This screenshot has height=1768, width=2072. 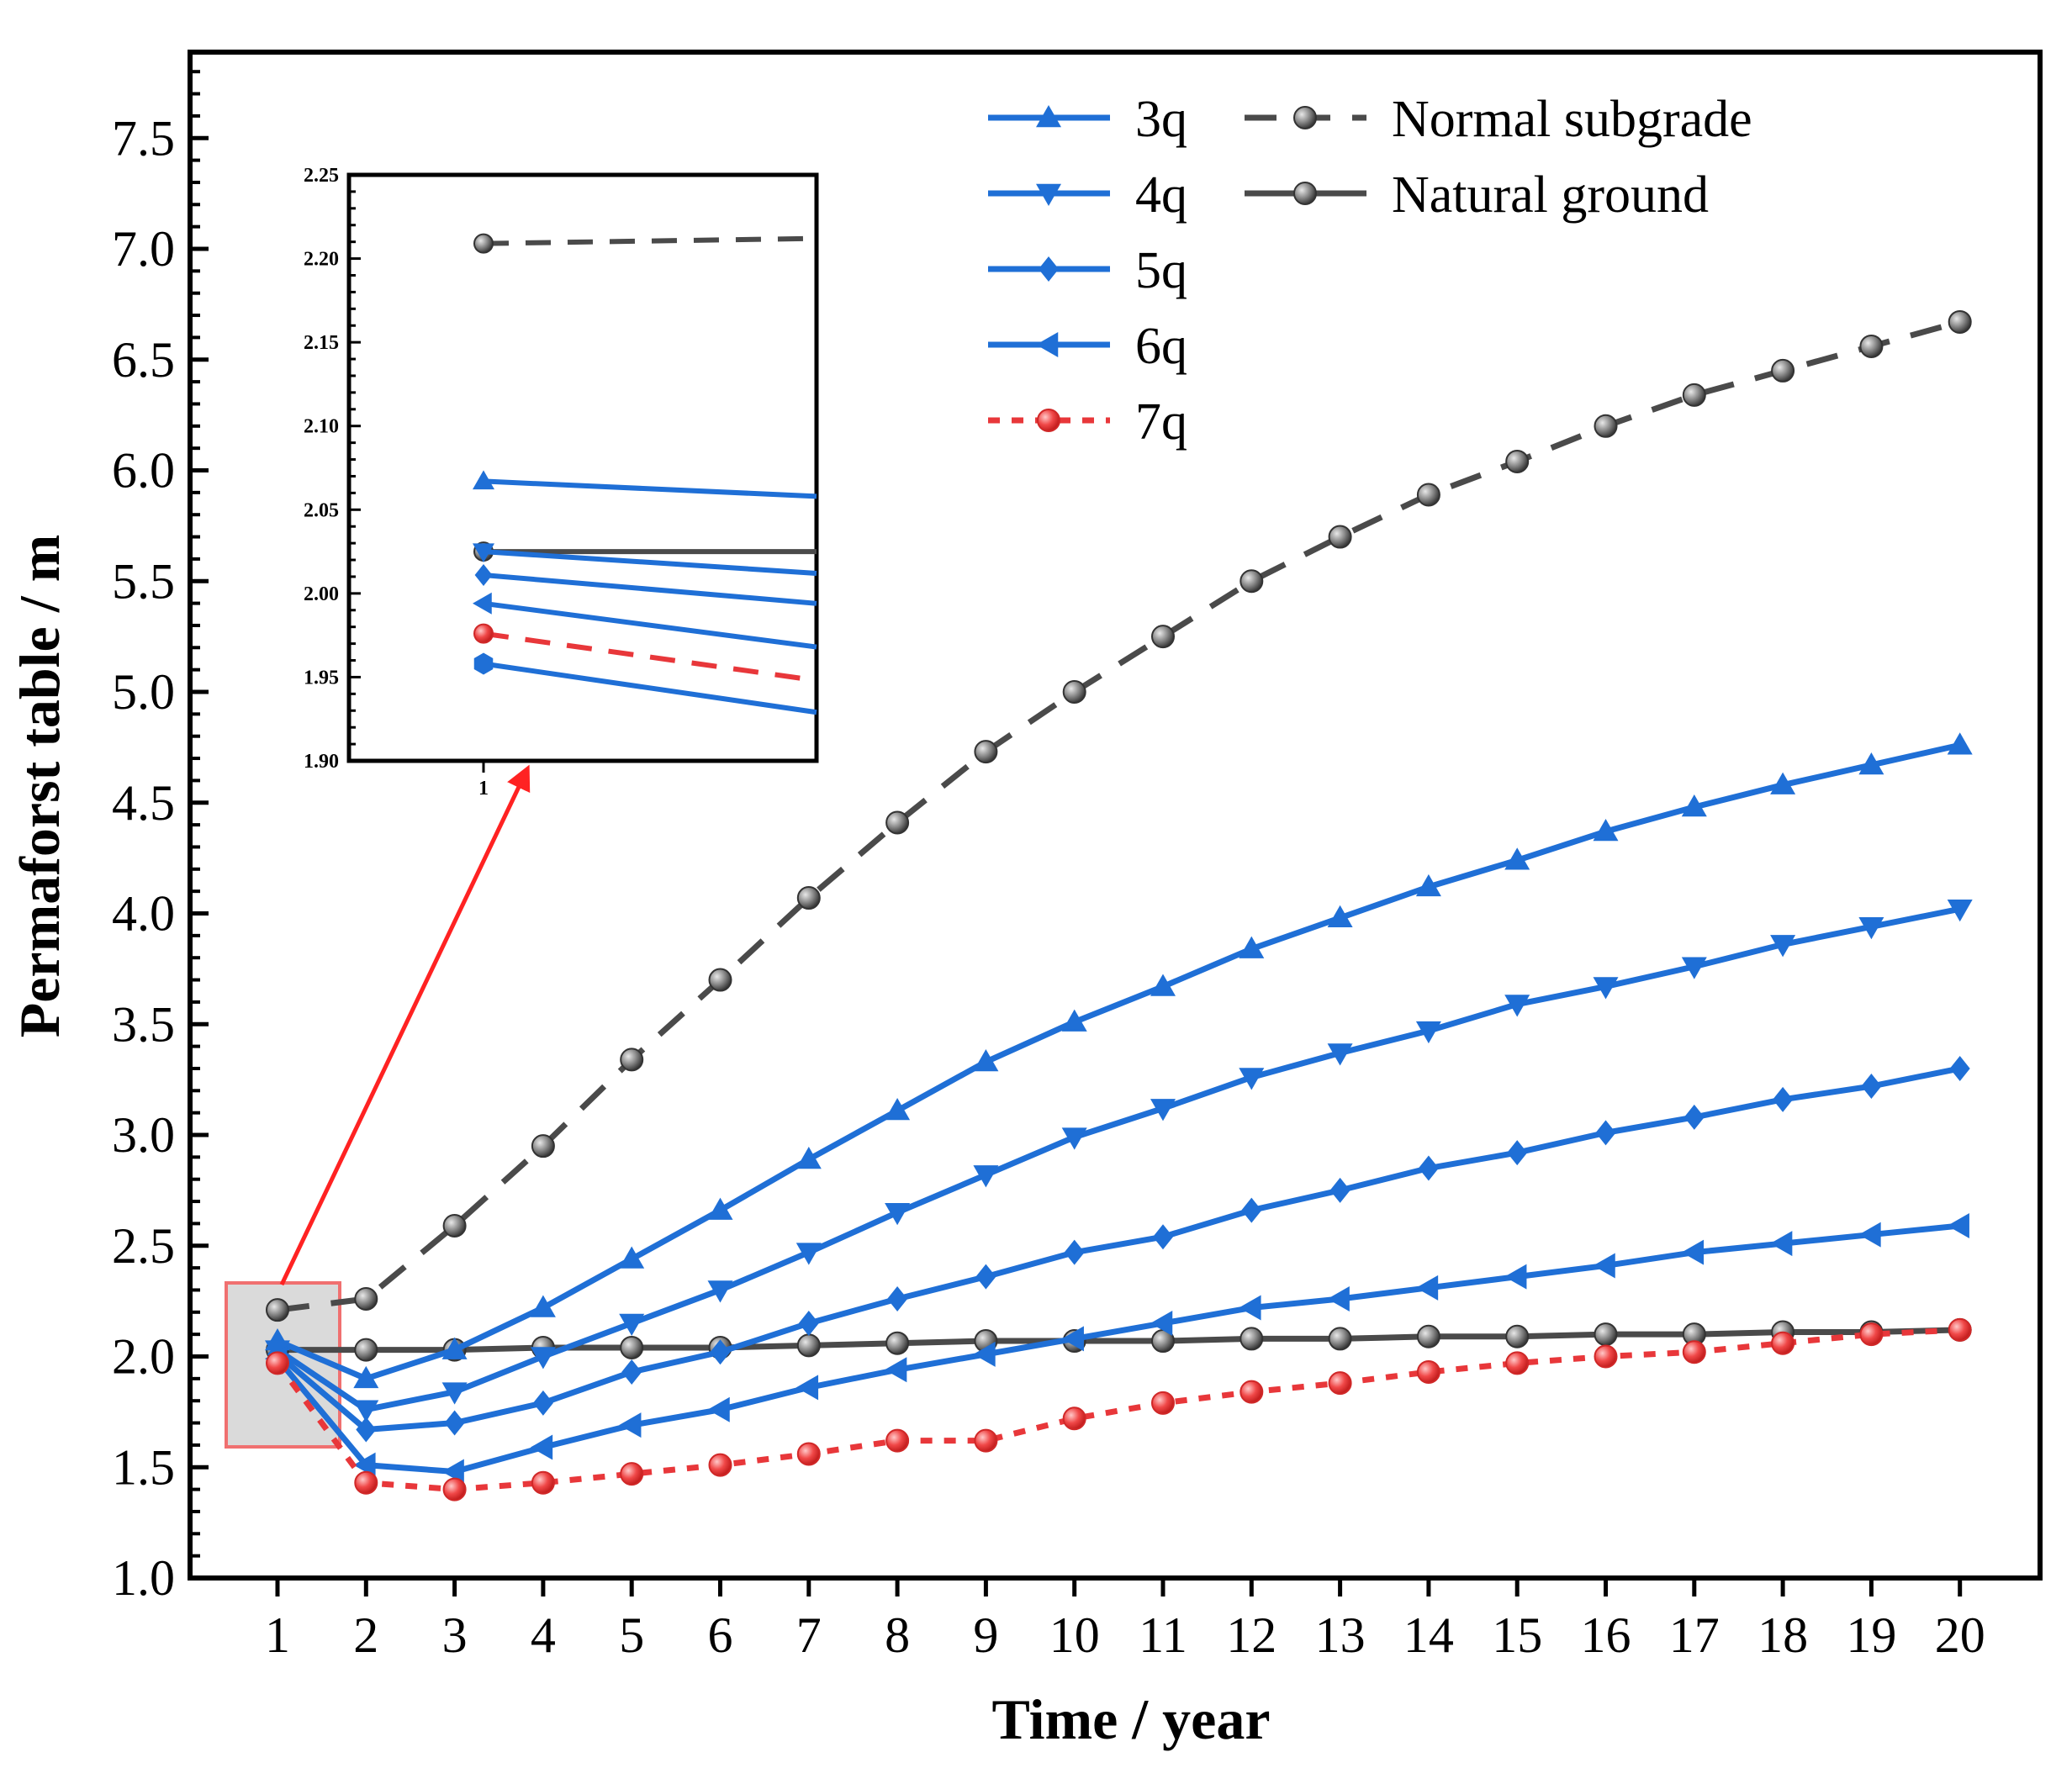 I want to click on inset-y-tick-label: 1.95, so click(x=321, y=678).